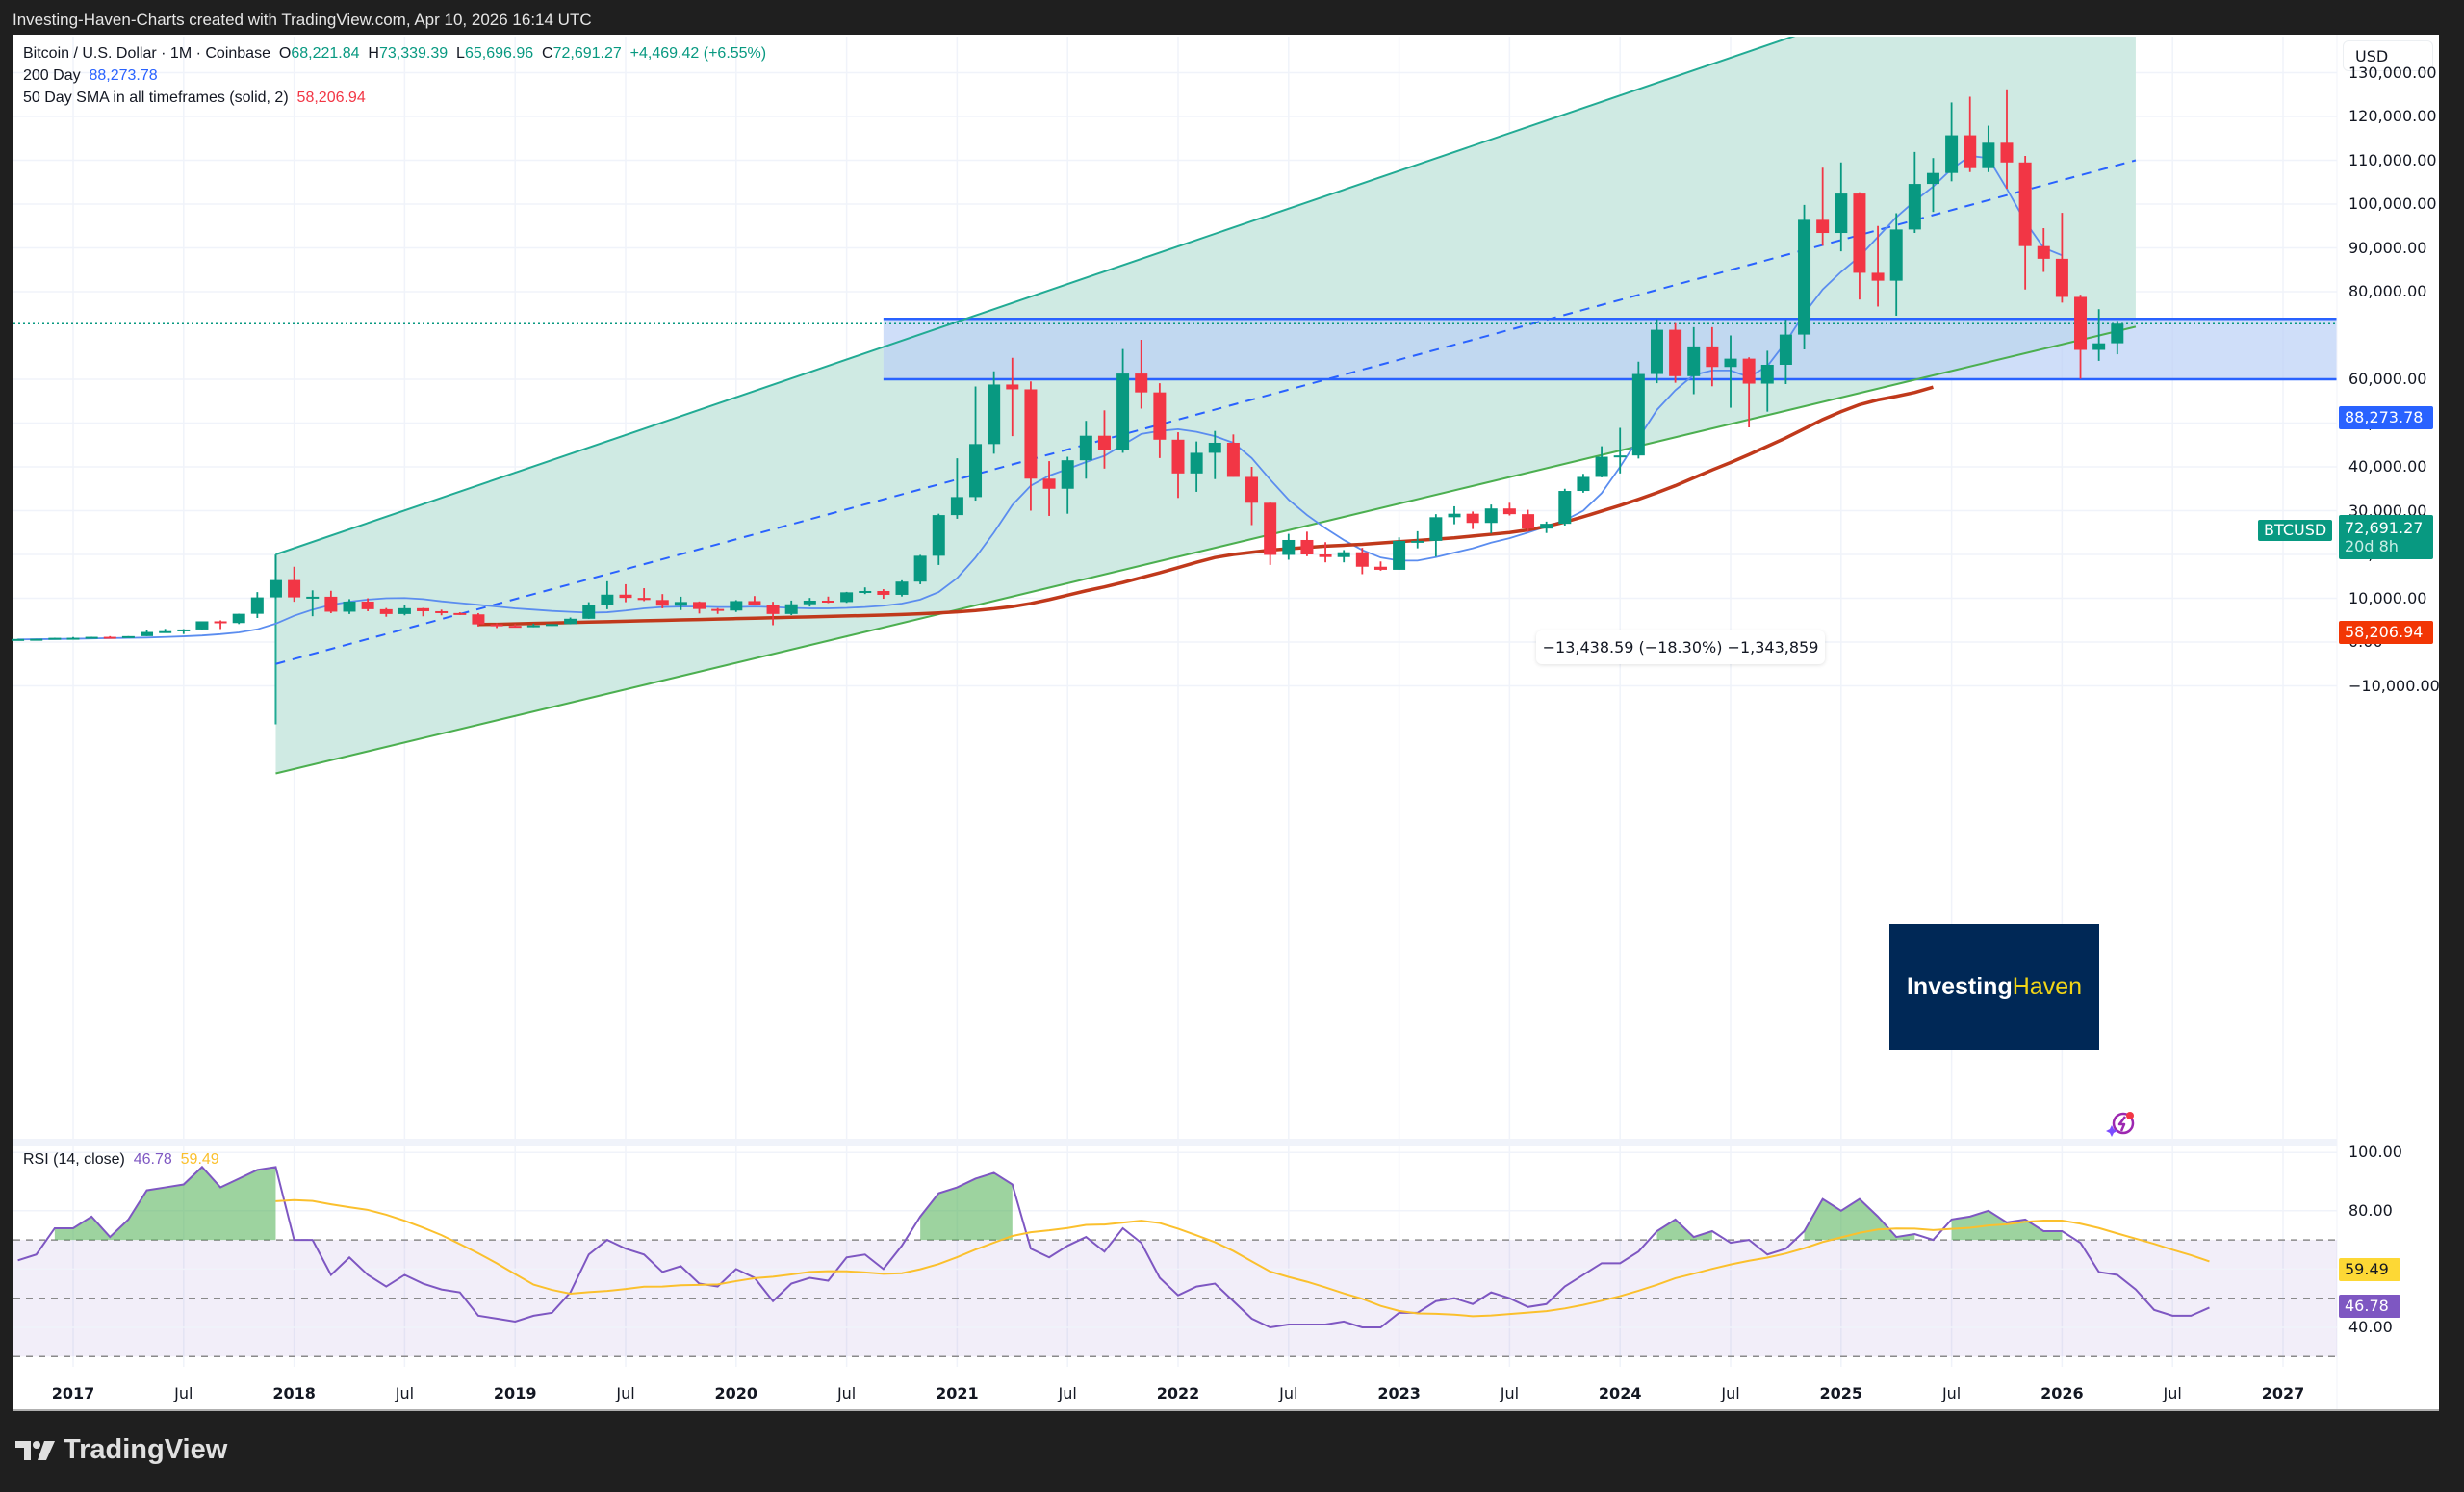 The width and height of the screenshot is (2464, 1492). I want to click on price-tick-label: 40,000.00, so click(2387, 466).